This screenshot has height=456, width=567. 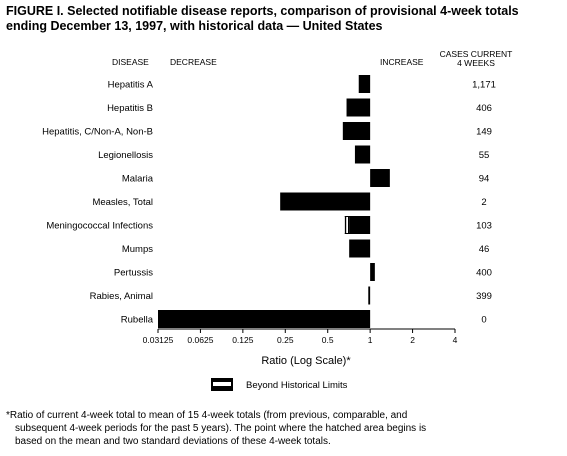 I want to click on category-label-malaria: Malaria, so click(x=138, y=179).